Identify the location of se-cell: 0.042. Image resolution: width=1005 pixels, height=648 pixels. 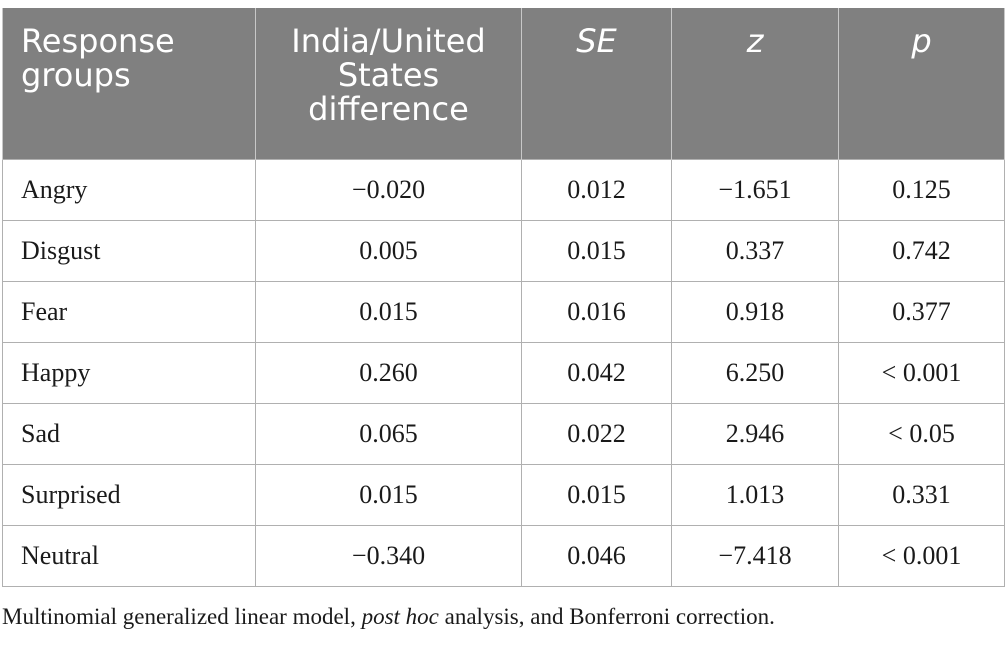
(596, 372).